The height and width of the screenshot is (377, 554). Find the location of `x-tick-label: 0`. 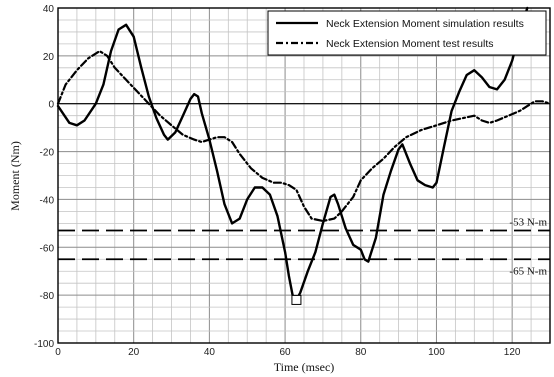

x-tick-label: 0 is located at coordinates (58, 352).